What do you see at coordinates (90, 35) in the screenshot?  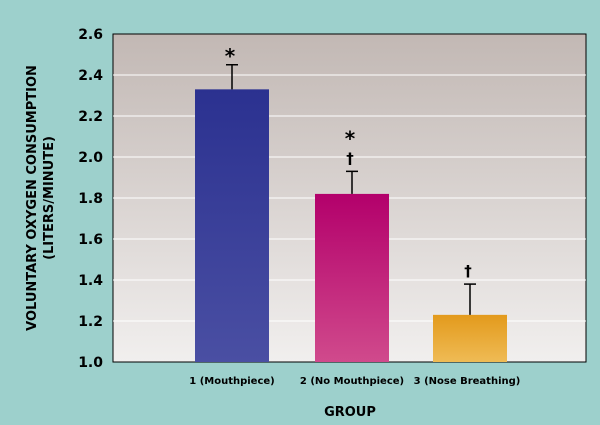 I see `y-tick-label: 2.6` at bounding box center [90, 35].